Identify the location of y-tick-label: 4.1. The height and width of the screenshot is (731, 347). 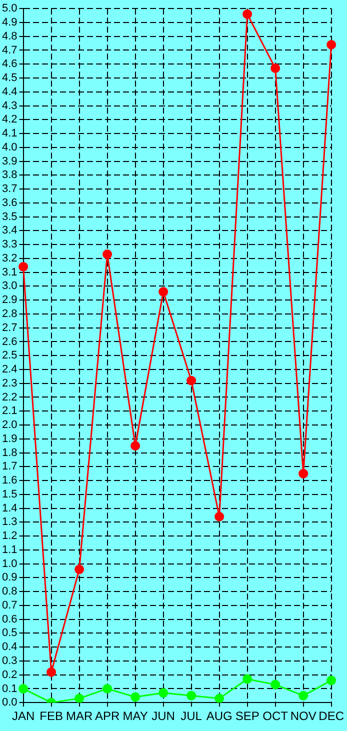
(10, 134).